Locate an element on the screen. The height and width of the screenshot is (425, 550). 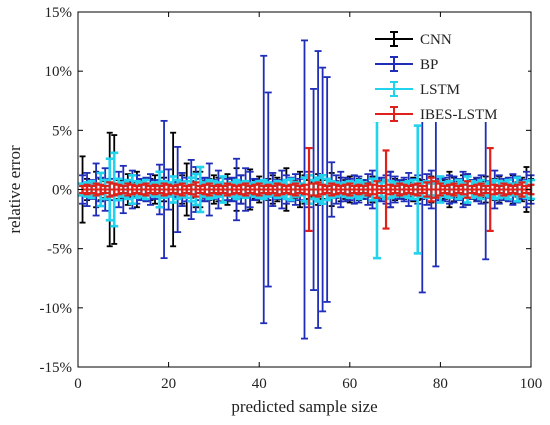
legend-item: LSTM is located at coordinates (417, 89).